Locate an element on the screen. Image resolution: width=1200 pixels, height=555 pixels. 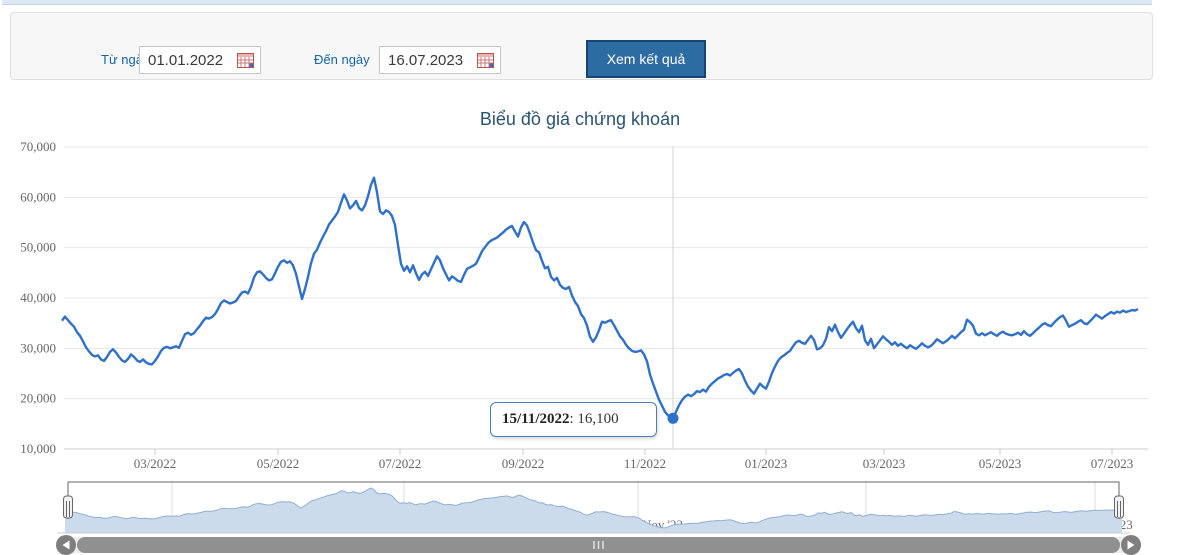
y-axis-label: 50,000 is located at coordinates (38, 247).